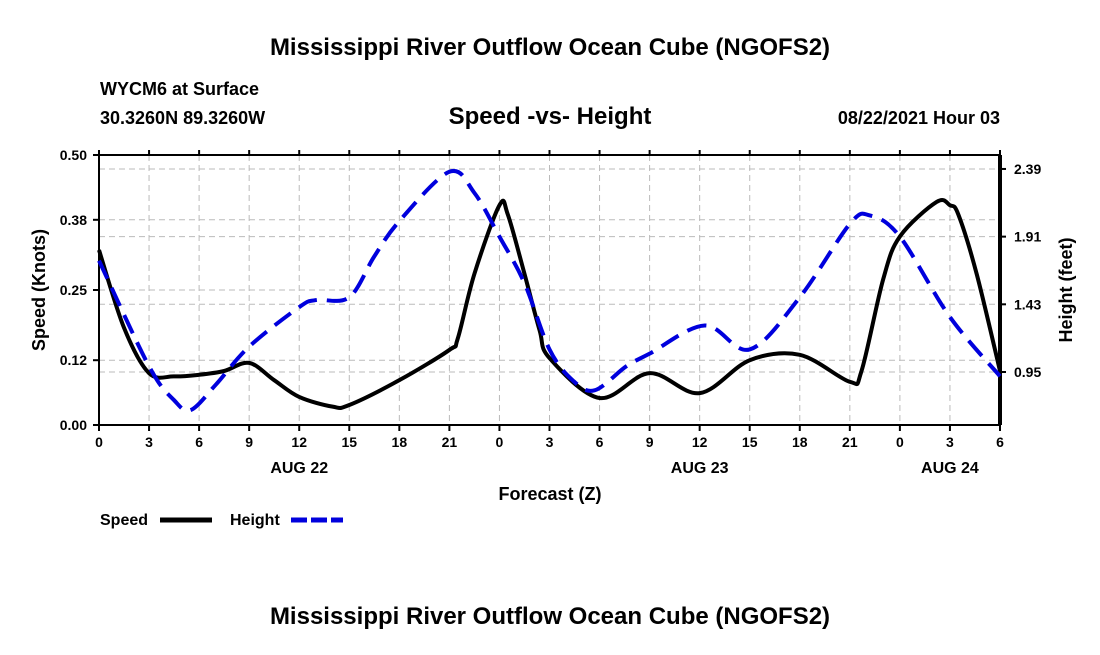 The image size is (1100, 655). Describe the element at coordinates (950, 468) in the screenshot. I see `date-label: AUG 24` at that location.